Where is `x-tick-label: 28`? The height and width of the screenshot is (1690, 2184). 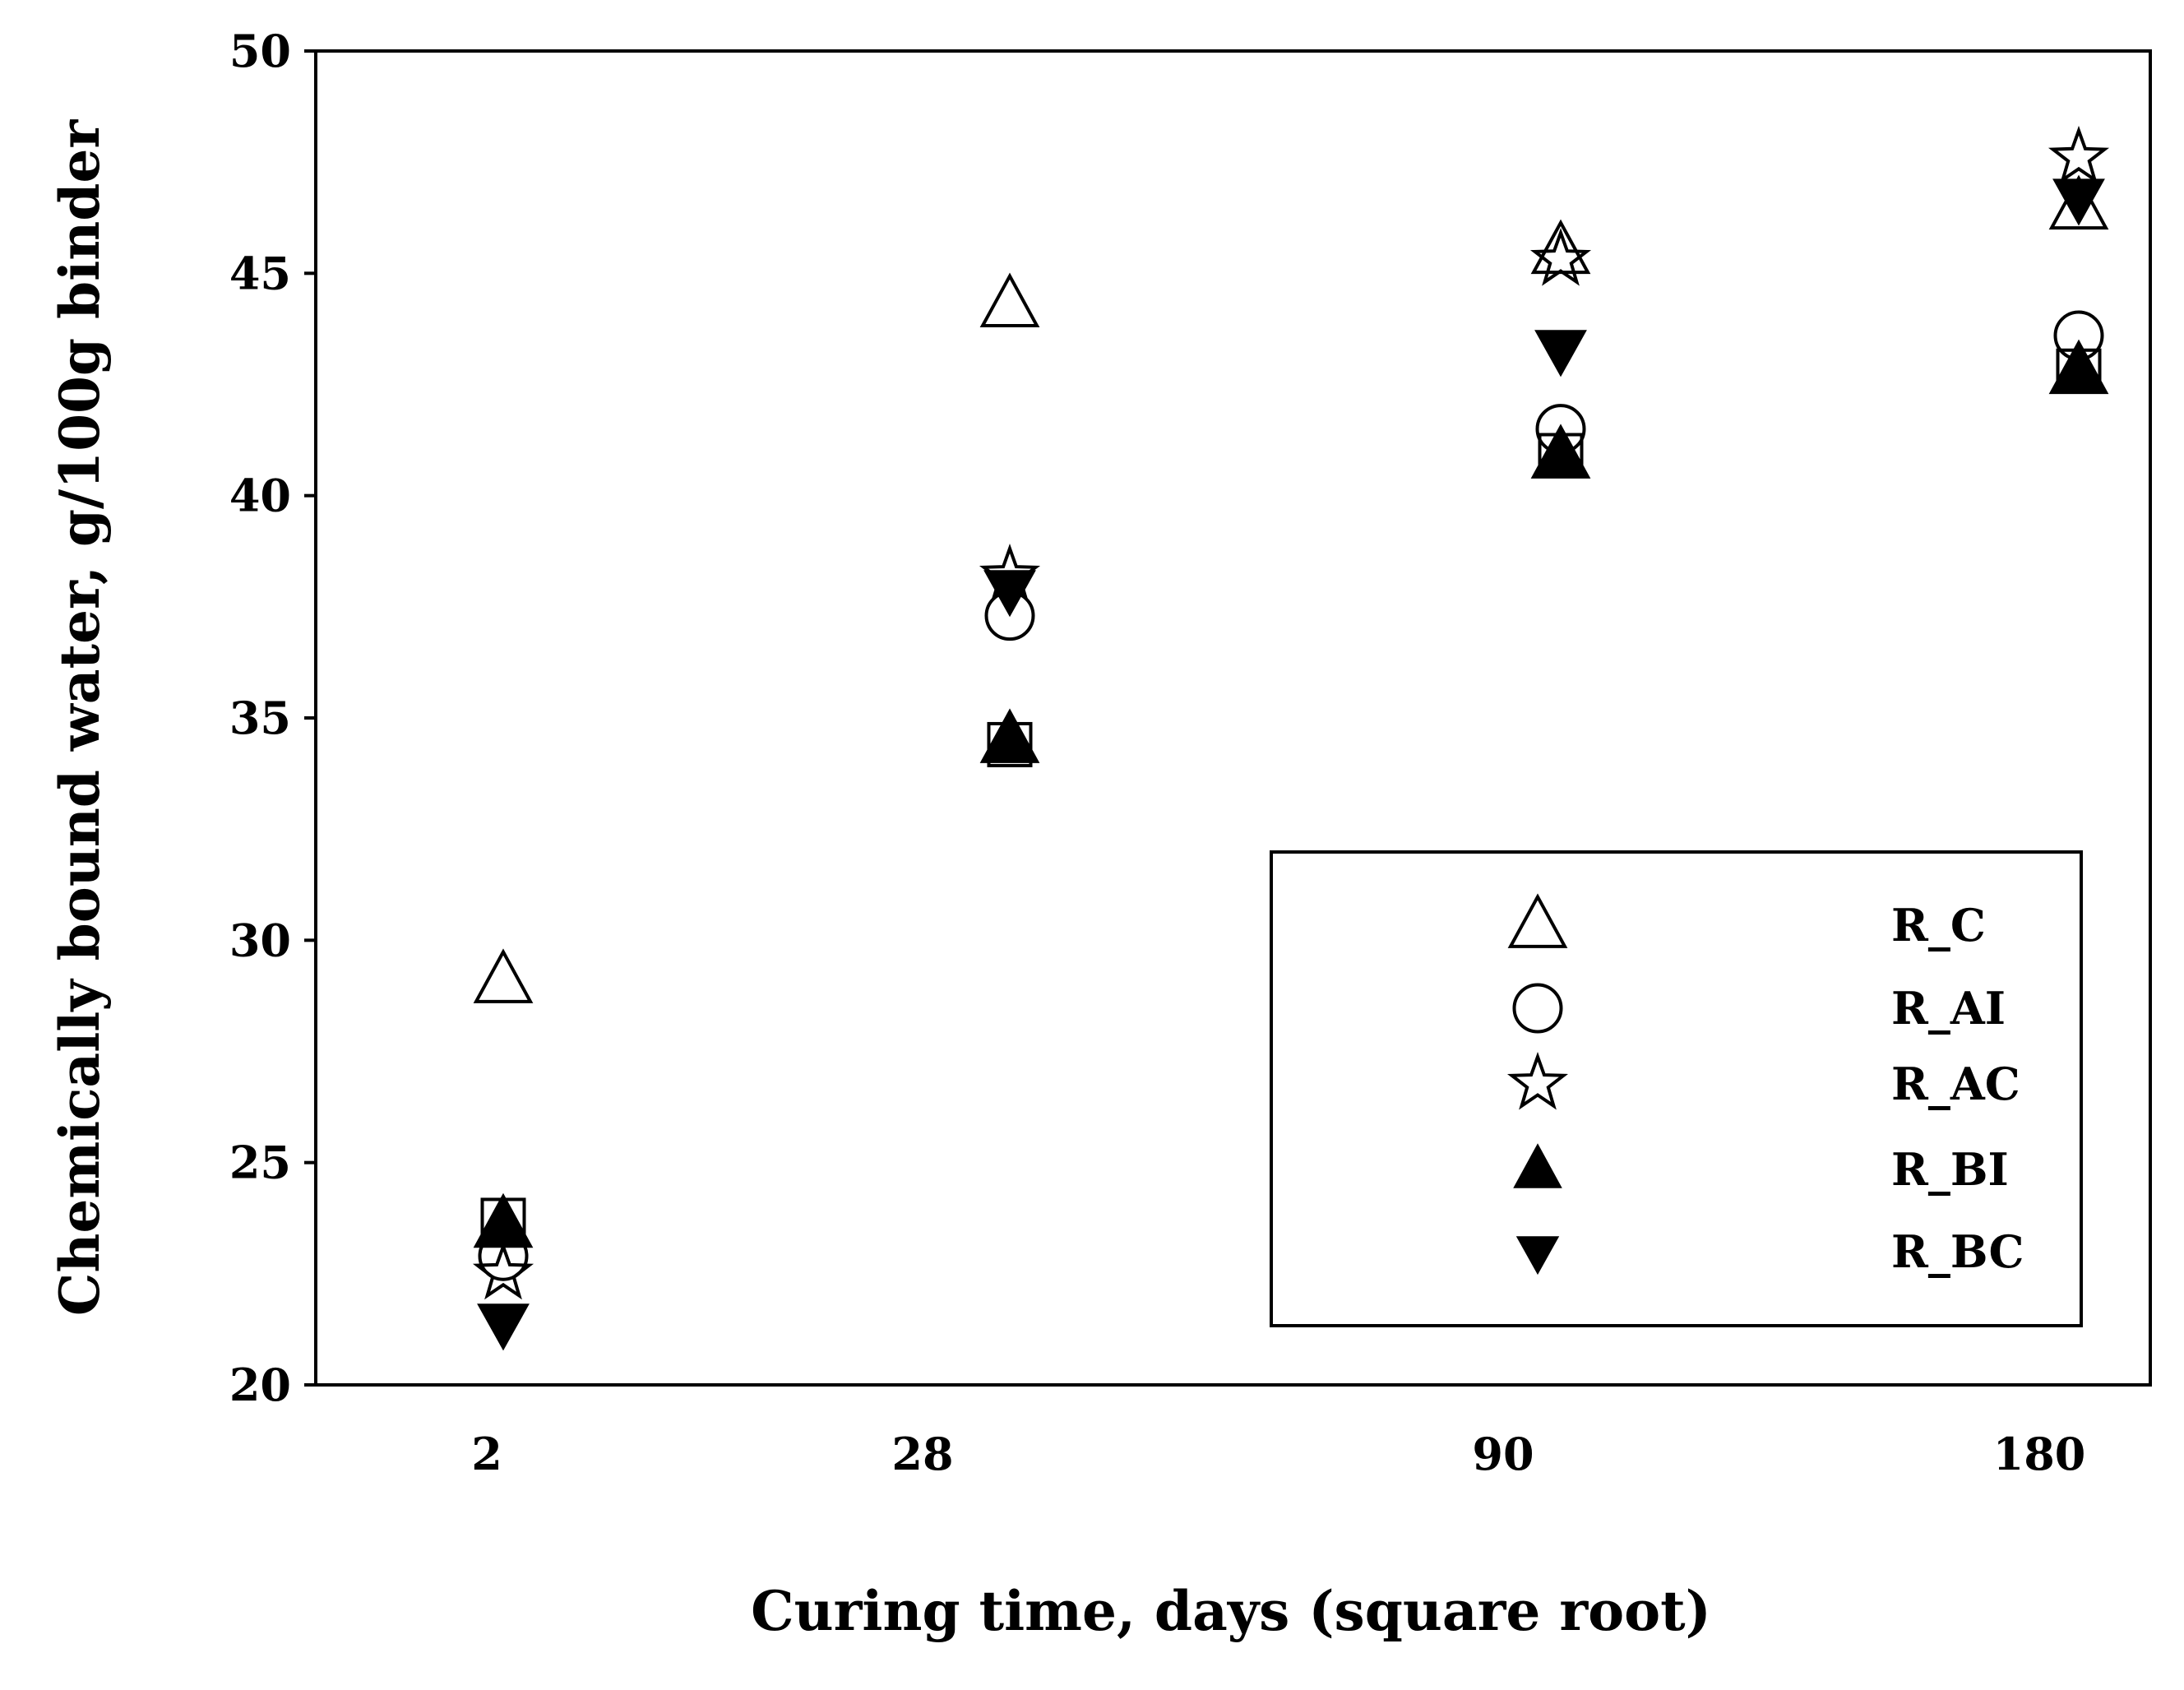
x-tick-label: 28 is located at coordinates (922, 1454).